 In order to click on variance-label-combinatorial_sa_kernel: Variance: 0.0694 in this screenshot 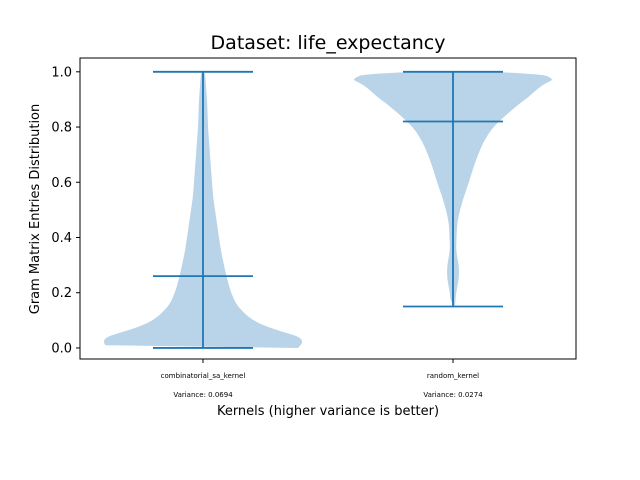, I will do `click(203, 395)`.